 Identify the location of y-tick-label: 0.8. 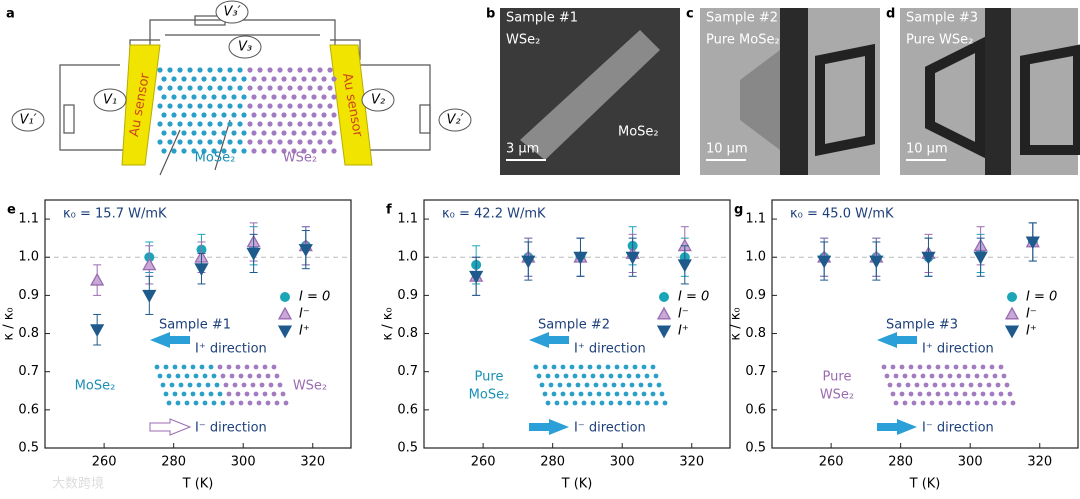
(755, 333).